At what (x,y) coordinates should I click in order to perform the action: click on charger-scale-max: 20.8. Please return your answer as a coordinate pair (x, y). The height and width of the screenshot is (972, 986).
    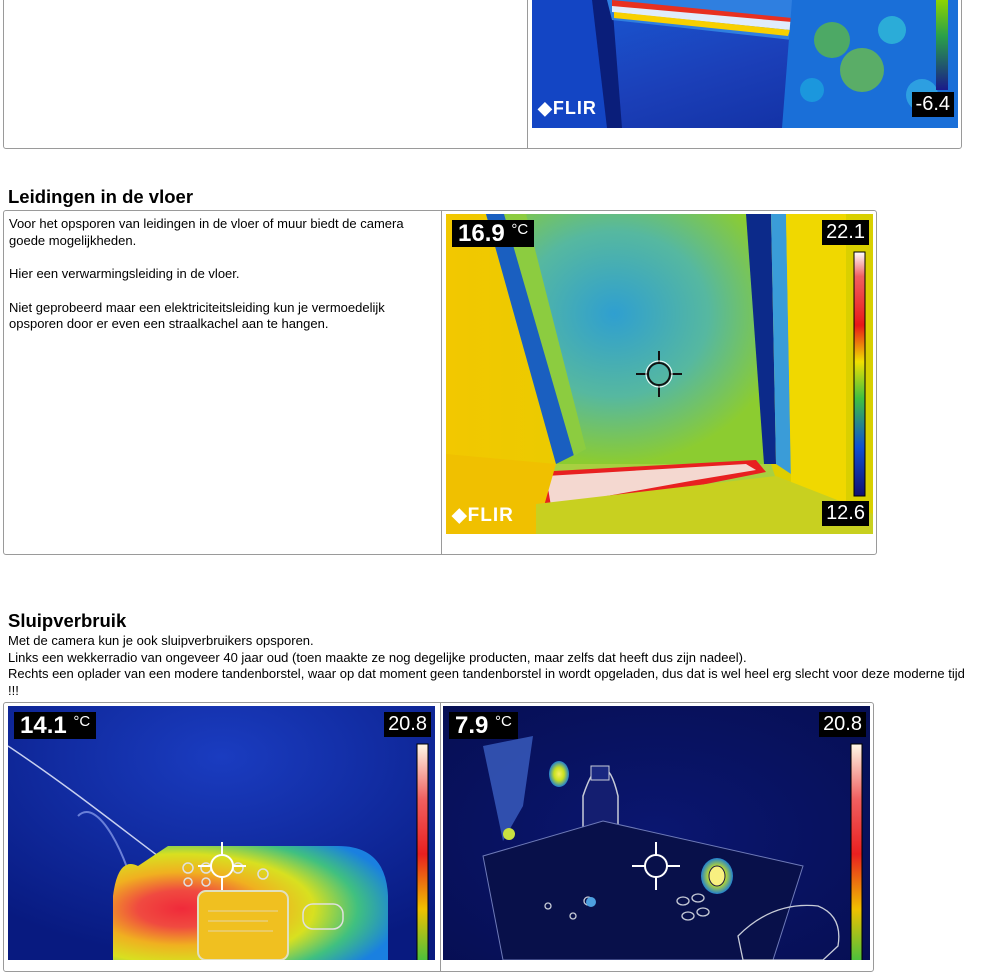
    Looking at the image, I should click on (842, 724).